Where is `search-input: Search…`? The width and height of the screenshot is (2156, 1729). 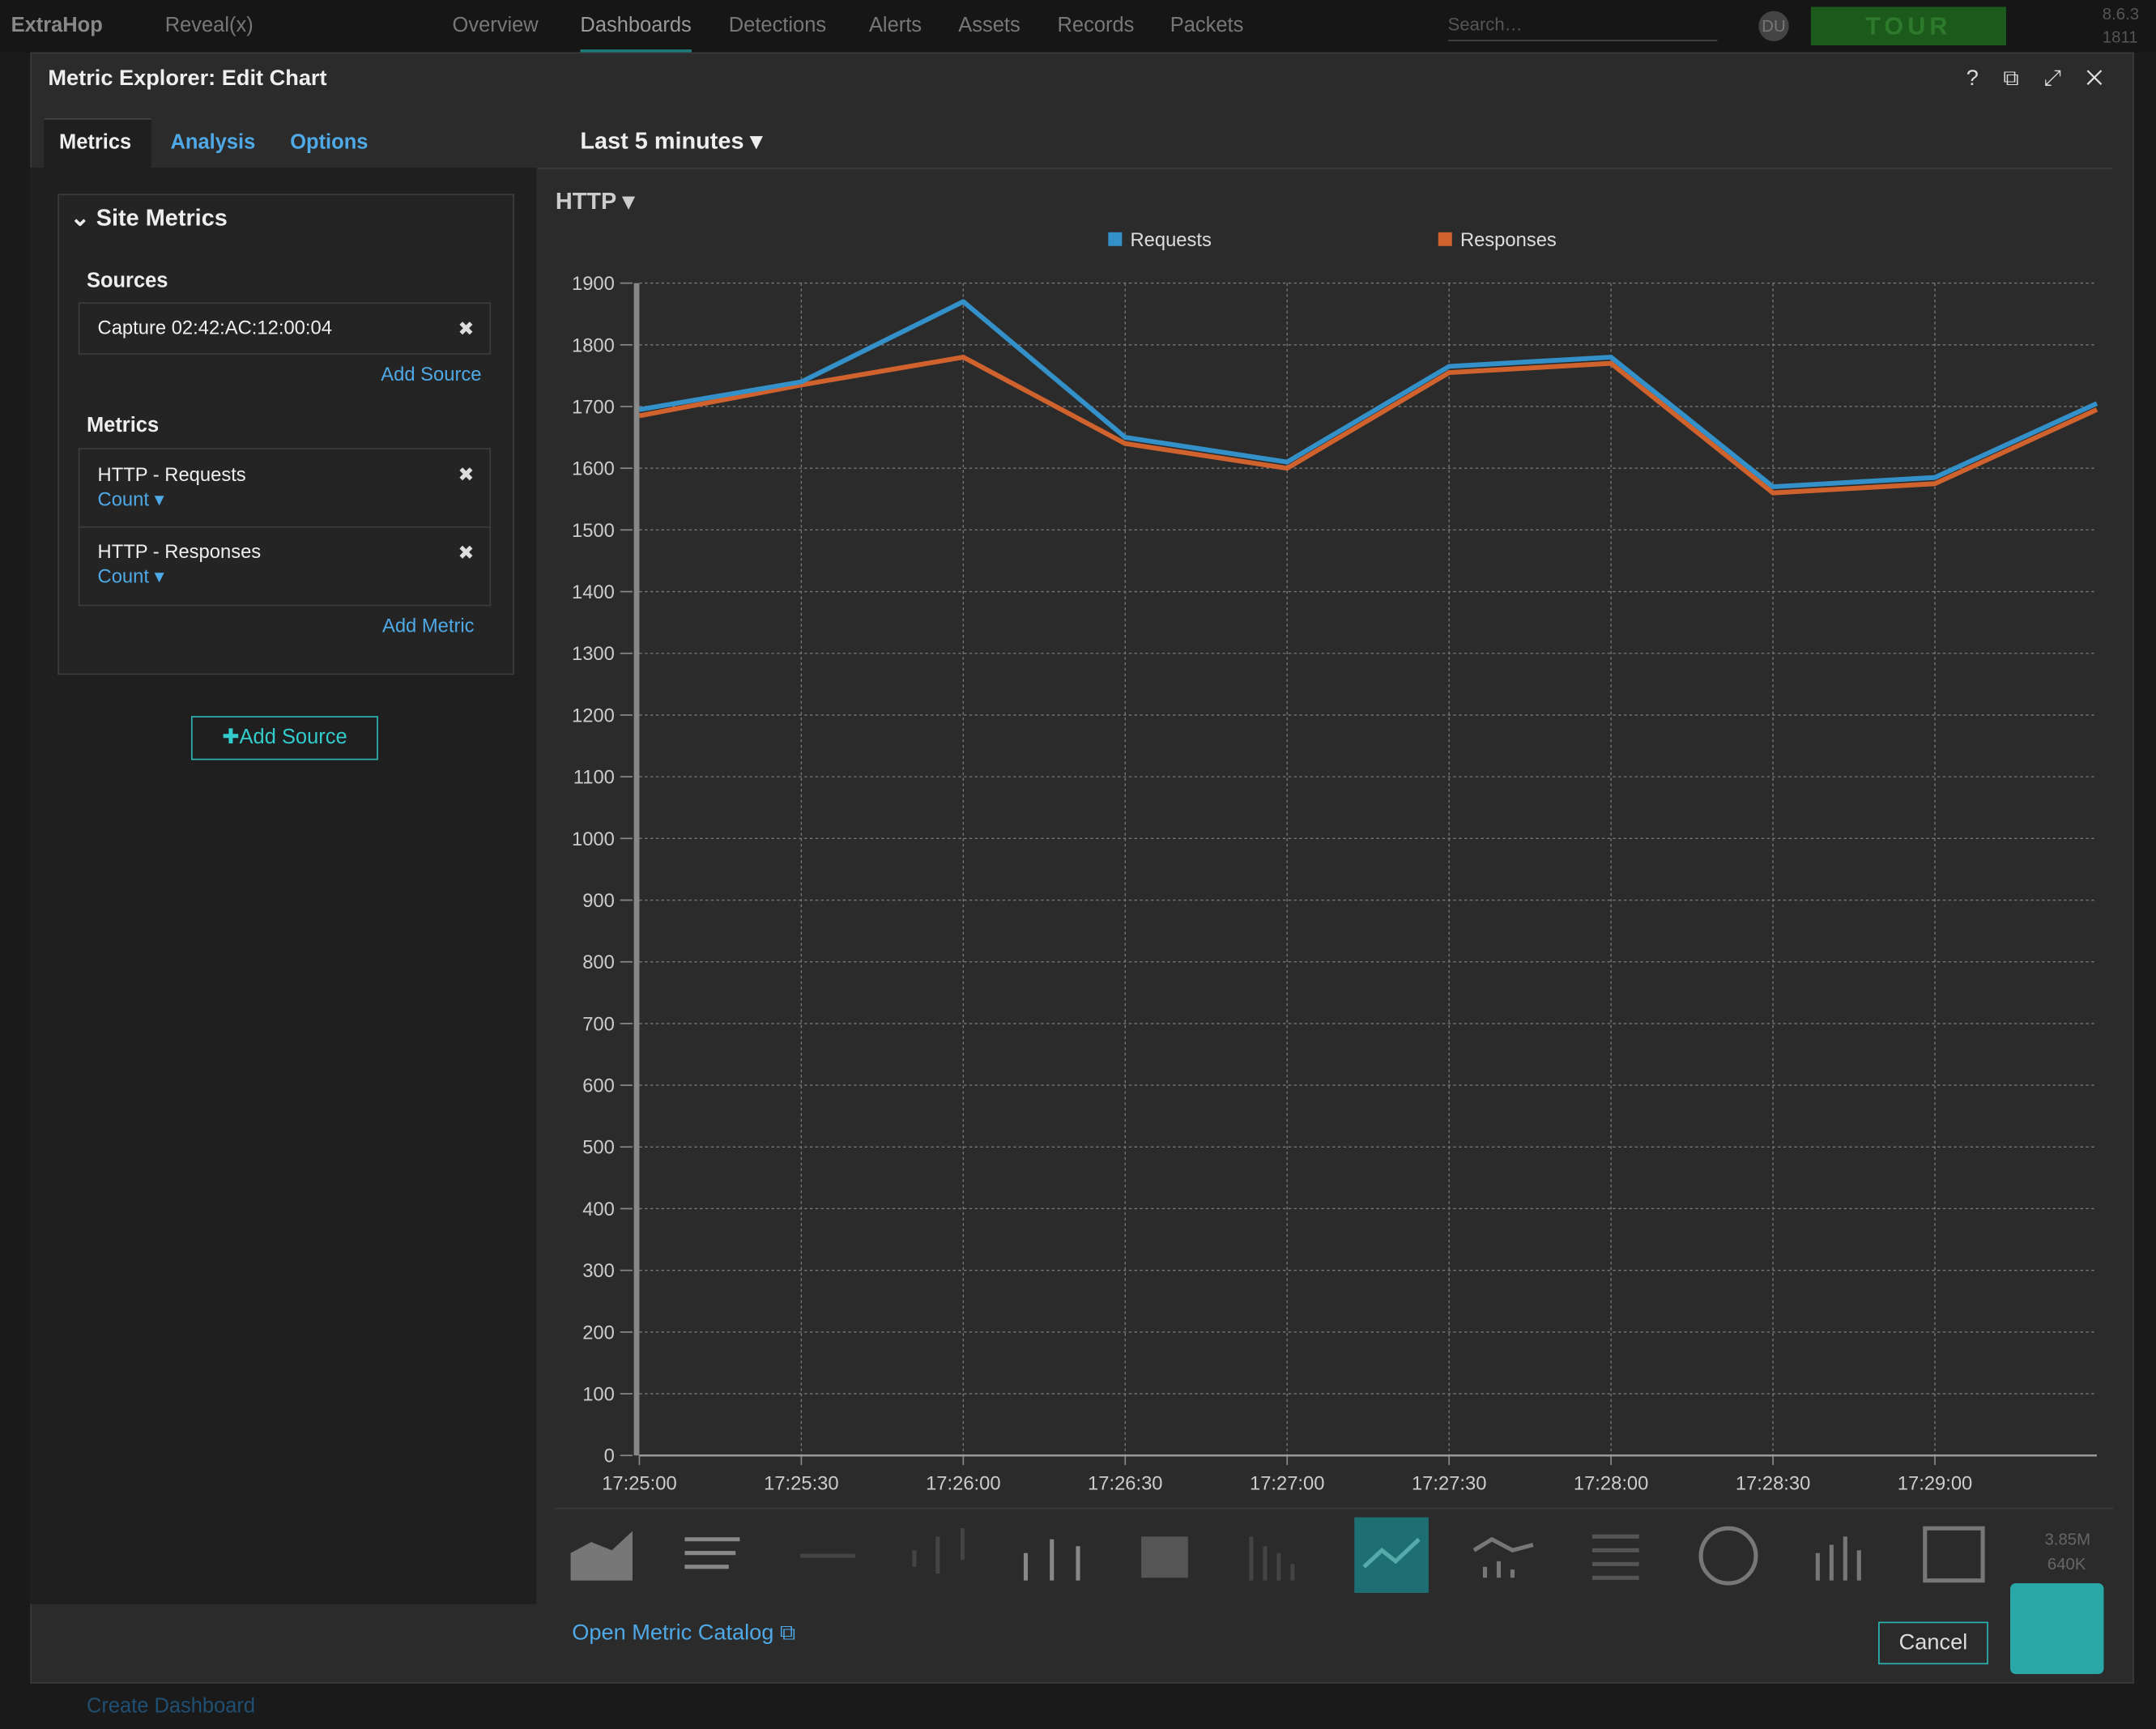 search-input: Search… is located at coordinates (1582, 27).